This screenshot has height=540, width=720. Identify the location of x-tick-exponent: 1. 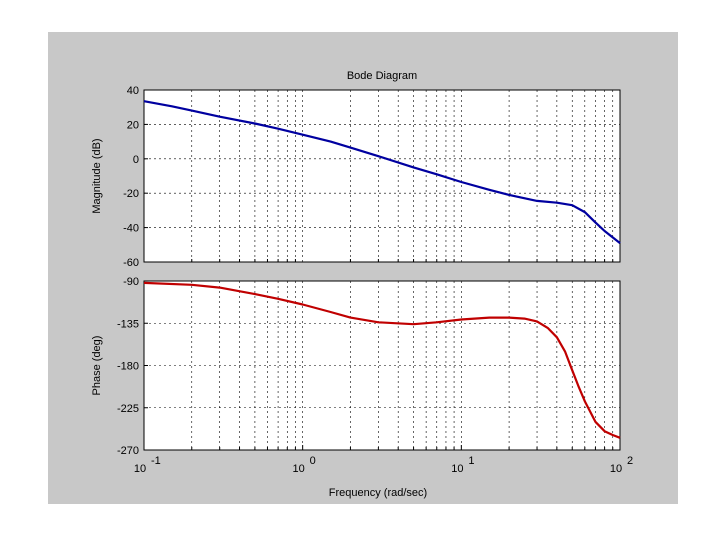
(471, 461).